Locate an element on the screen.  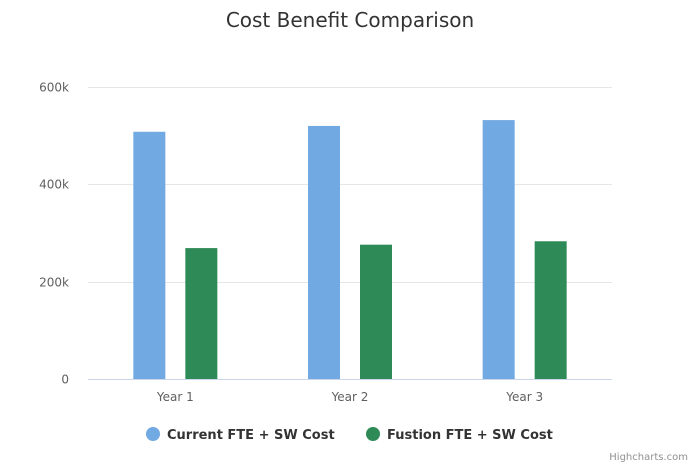
legend-label: Fustion FTE + SW Cost is located at coordinates (470, 435).